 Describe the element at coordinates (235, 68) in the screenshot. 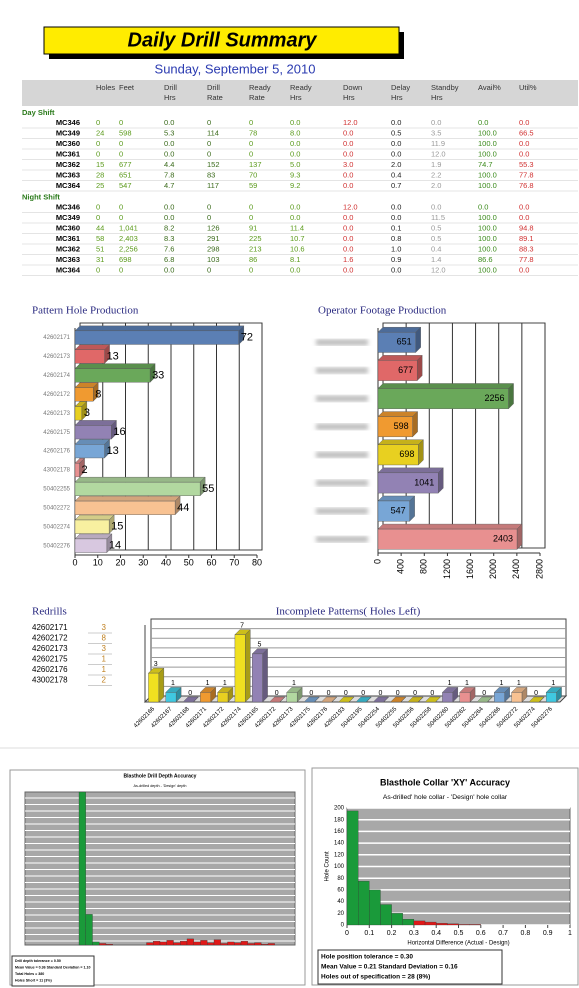

I see `date: Sunday, September 5, 2010` at that location.